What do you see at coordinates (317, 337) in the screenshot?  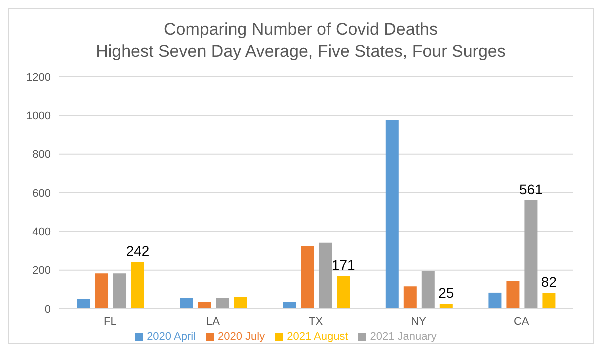 I see `legend-label: 2021 August` at bounding box center [317, 337].